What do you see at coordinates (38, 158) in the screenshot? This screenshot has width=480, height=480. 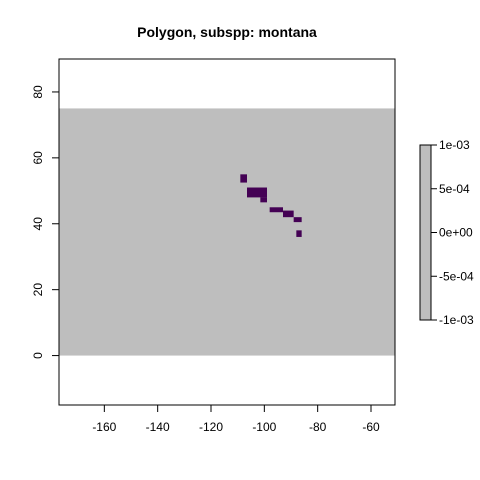 I see `y-tick-label: 60` at bounding box center [38, 158].